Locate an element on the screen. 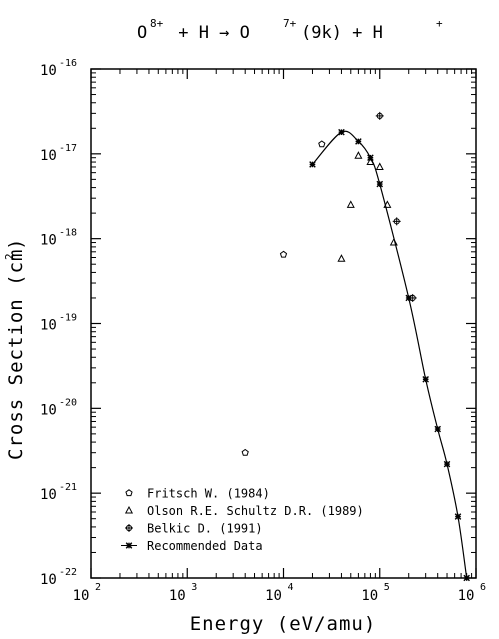 This screenshot has width=499, height=639. x-axis-label: Energy (eV/amu) is located at coordinates (283, 624).